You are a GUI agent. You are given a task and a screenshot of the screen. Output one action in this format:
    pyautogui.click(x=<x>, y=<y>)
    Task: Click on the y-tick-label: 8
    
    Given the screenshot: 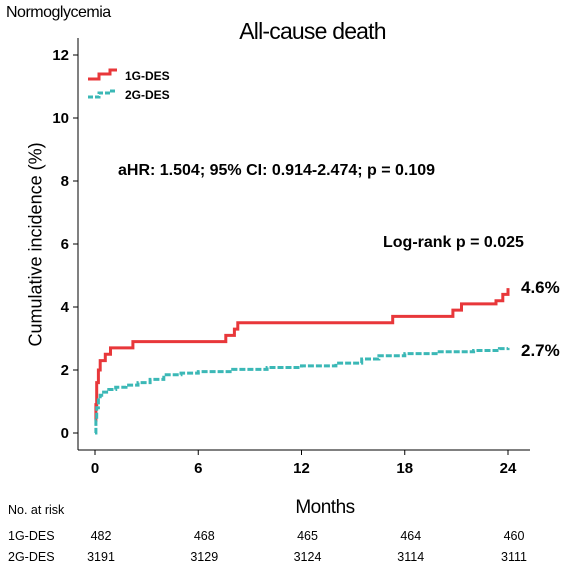 What is the action you would take?
    pyautogui.click(x=65, y=181)
    